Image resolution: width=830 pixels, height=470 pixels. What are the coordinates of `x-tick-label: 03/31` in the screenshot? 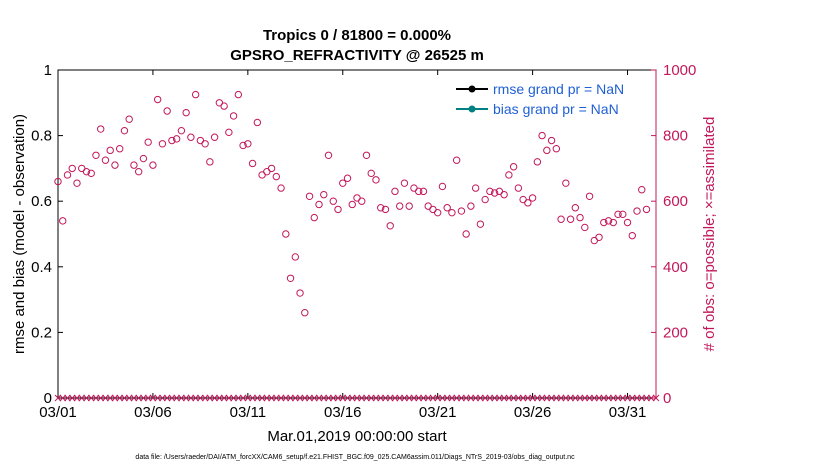 It's located at (628, 412).